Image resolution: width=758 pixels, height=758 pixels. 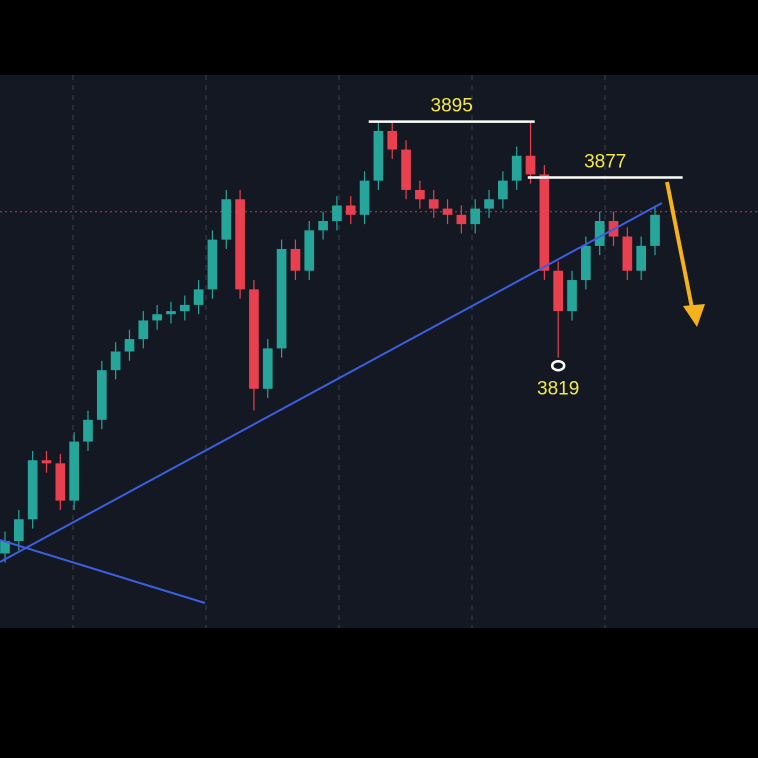 What do you see at coordinates (558, 389) in the screenshot?
I see `low-label: 3819` at bounding box center [558, 389].